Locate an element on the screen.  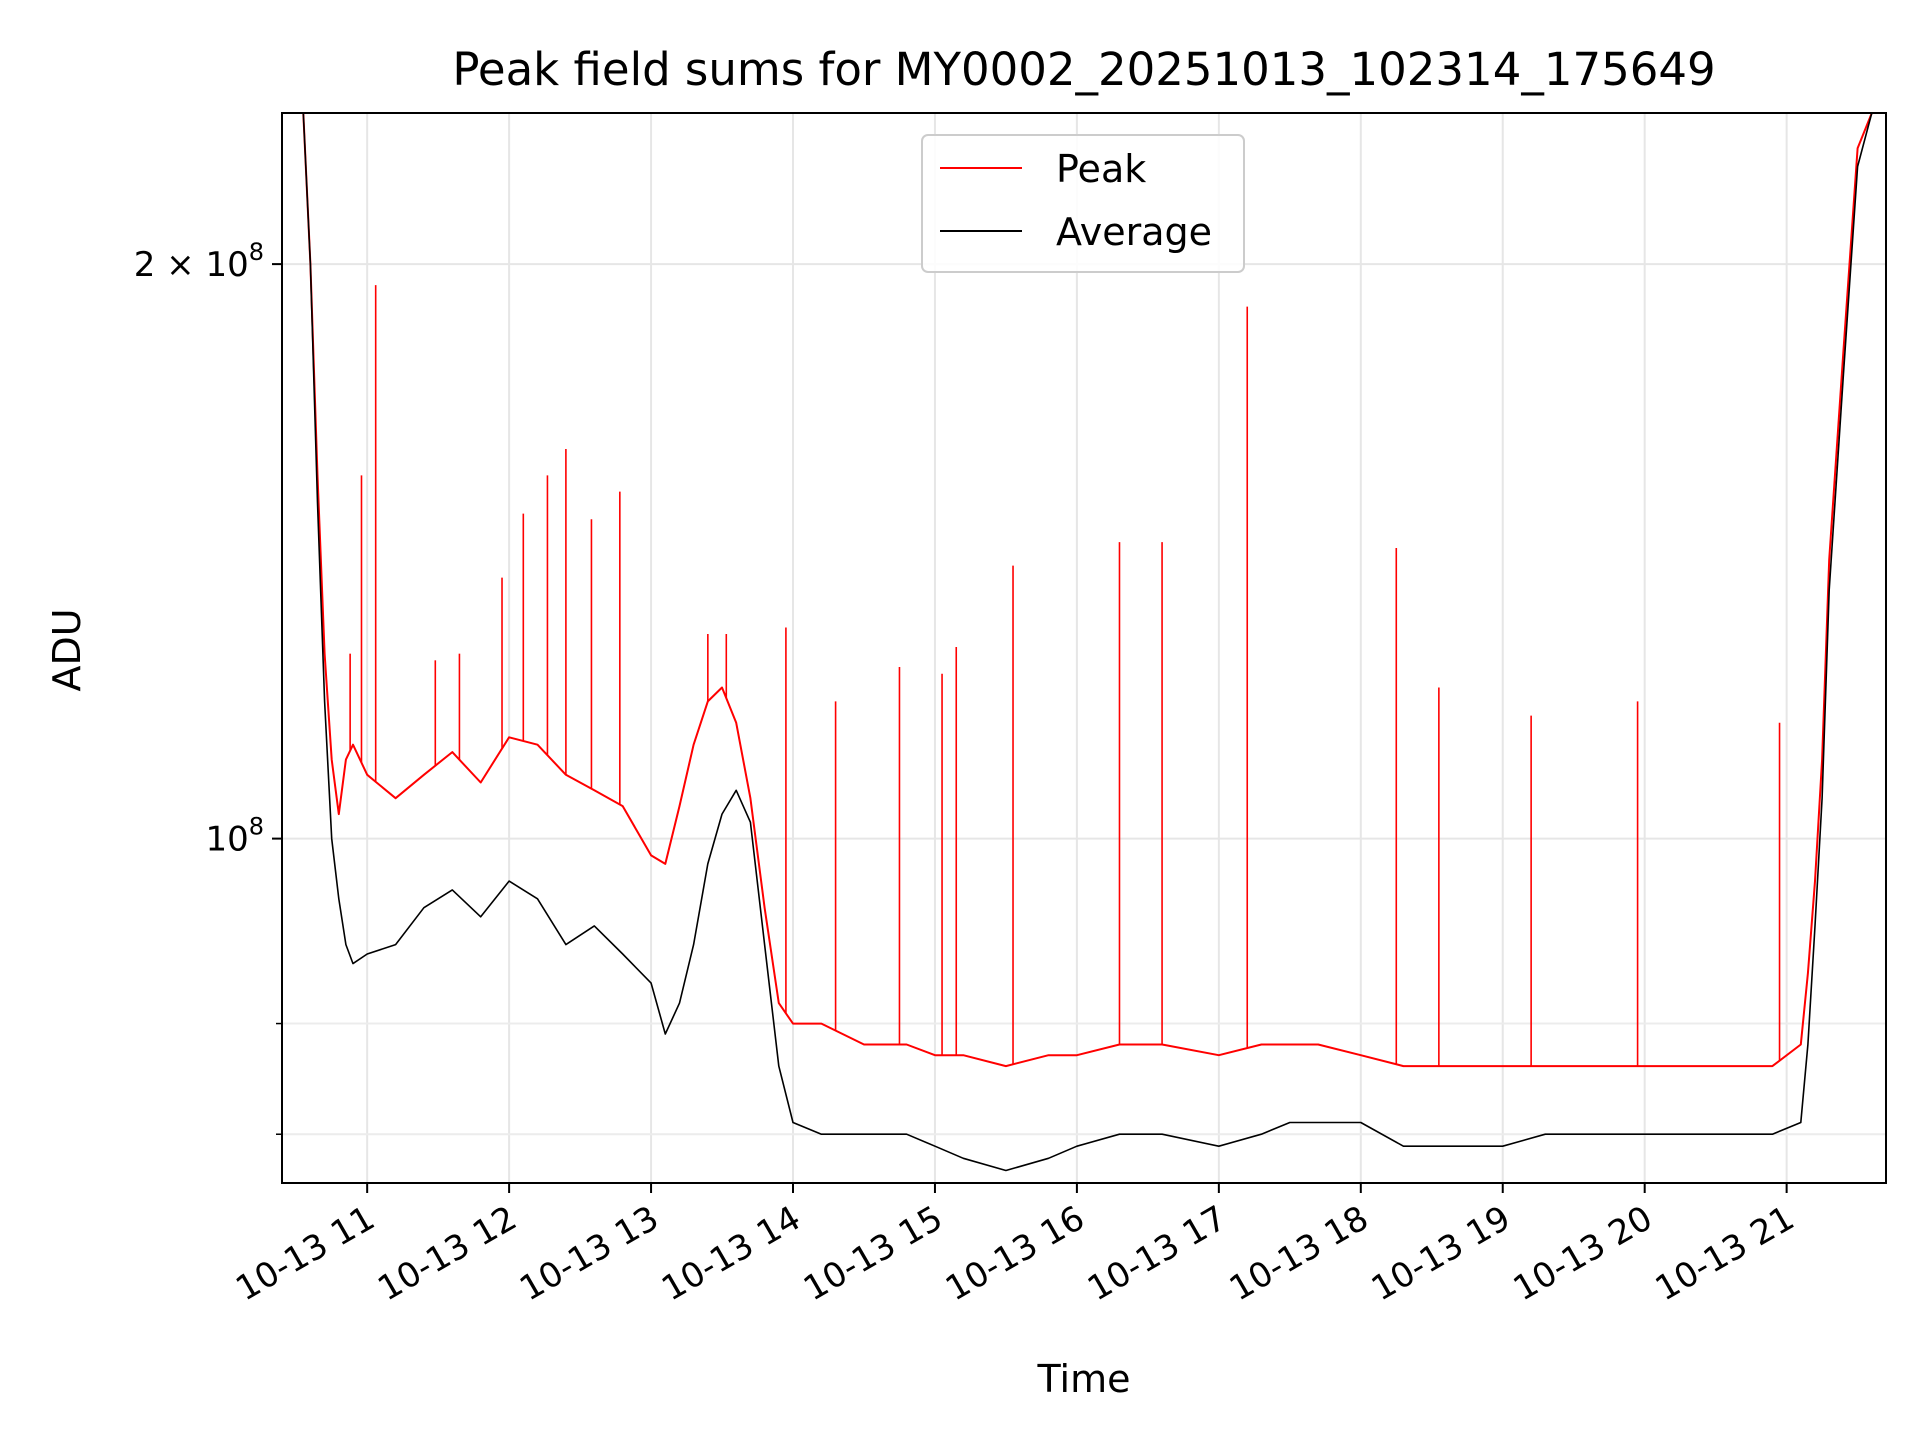
y-tick-label: 2 × 108 is located at coordinates (199, 261).